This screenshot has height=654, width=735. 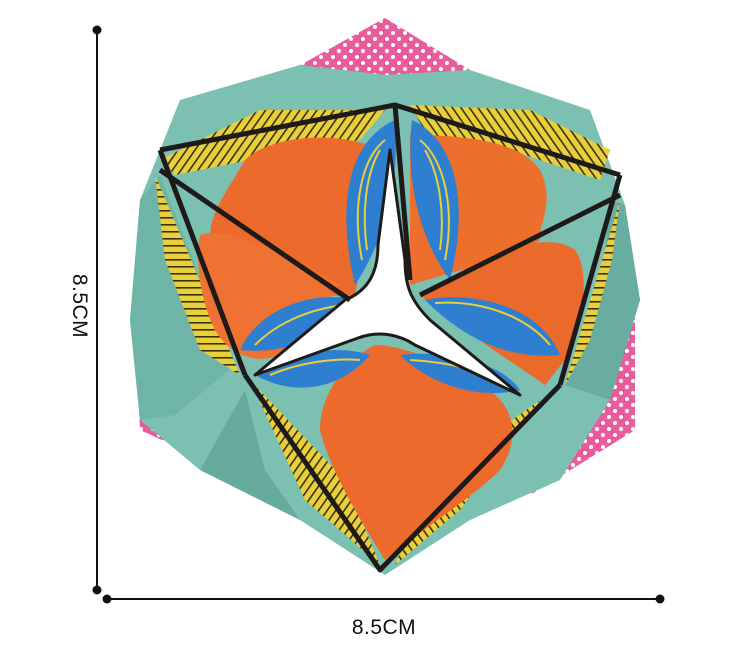 What do you see at coordinates (272, 142) in the screenshot?
I see `striped-fan-top-left` at bounding box center [272, 142].